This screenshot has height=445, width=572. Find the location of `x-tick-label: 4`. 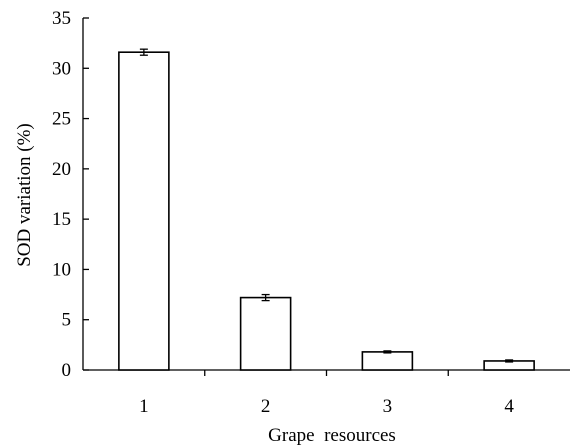

x-tick-label: 4 is located at coordinates (509, 406).